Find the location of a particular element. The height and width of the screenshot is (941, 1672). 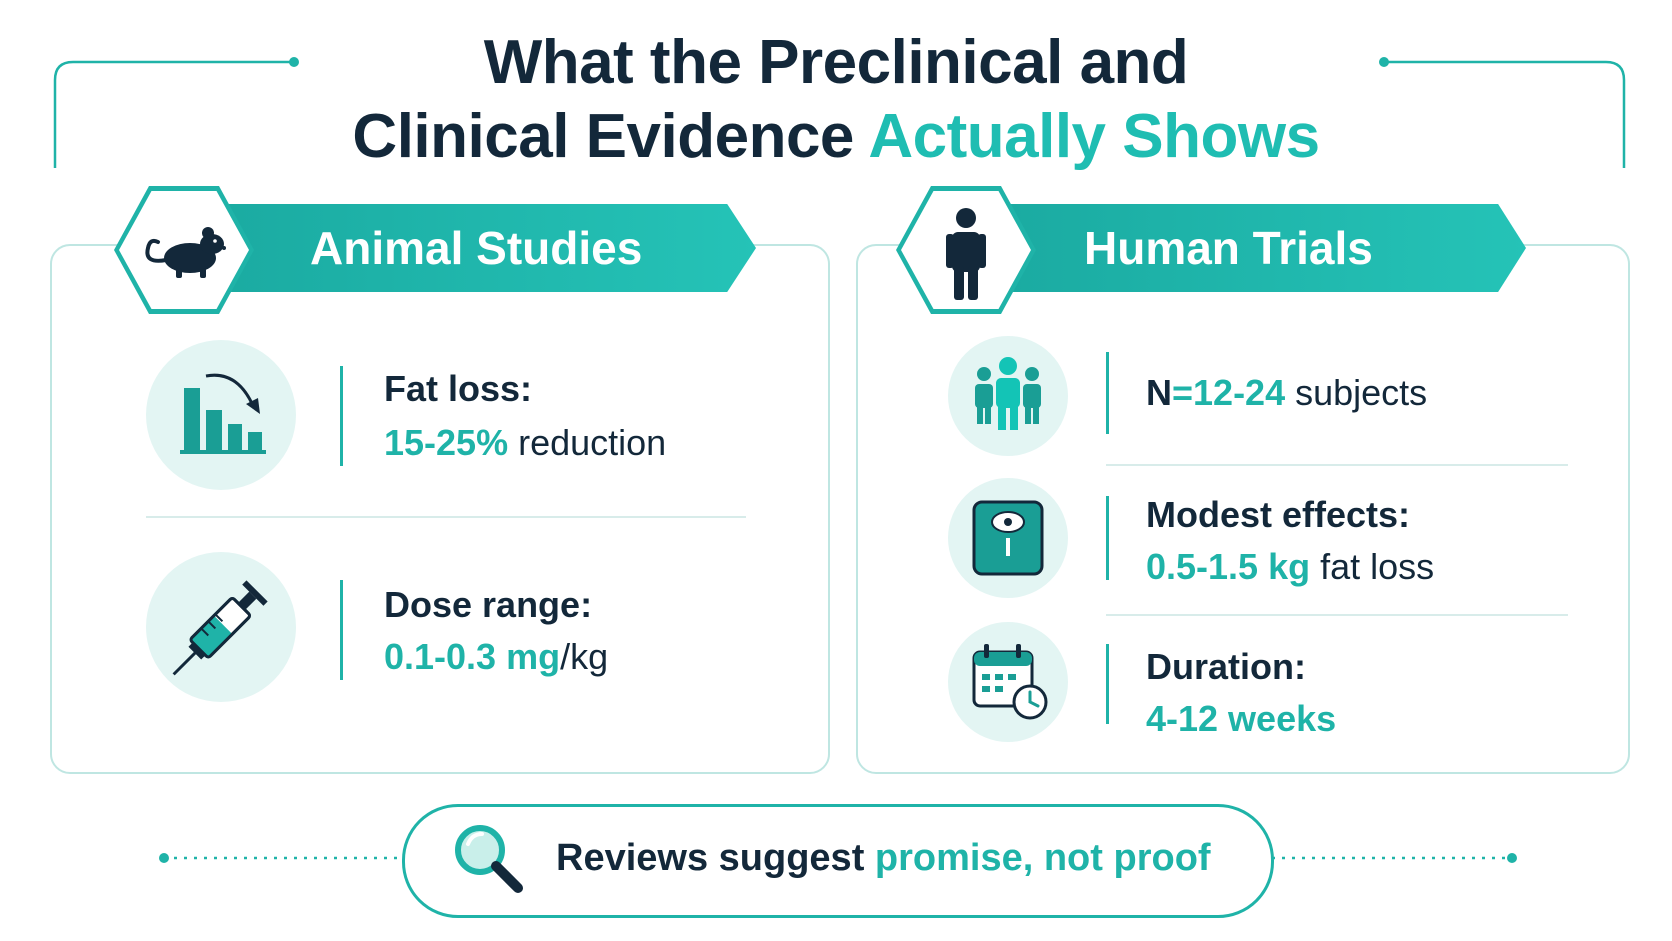

human-trials-banner is located at coordinates (1247, 248).